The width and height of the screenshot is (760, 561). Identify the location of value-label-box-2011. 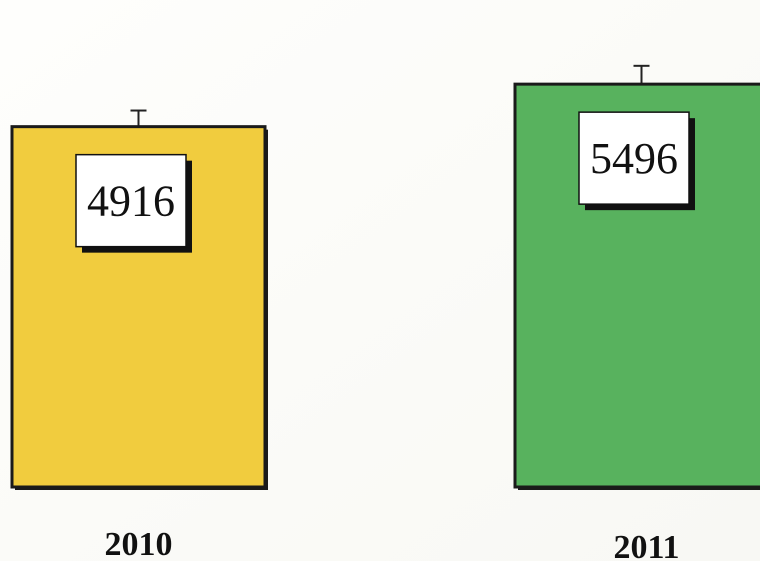
(634, 158).